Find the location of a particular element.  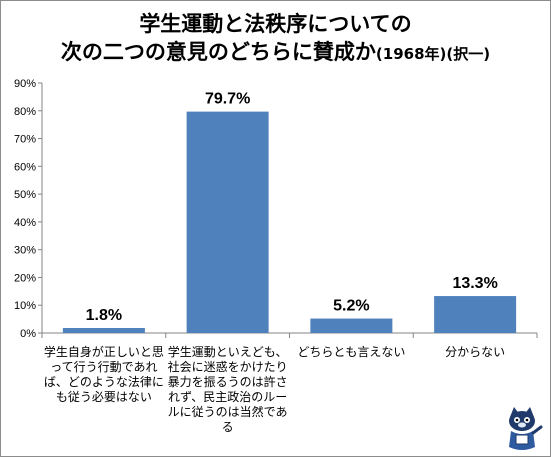

mascot-logo-icon is located at coordinates (526, 428).